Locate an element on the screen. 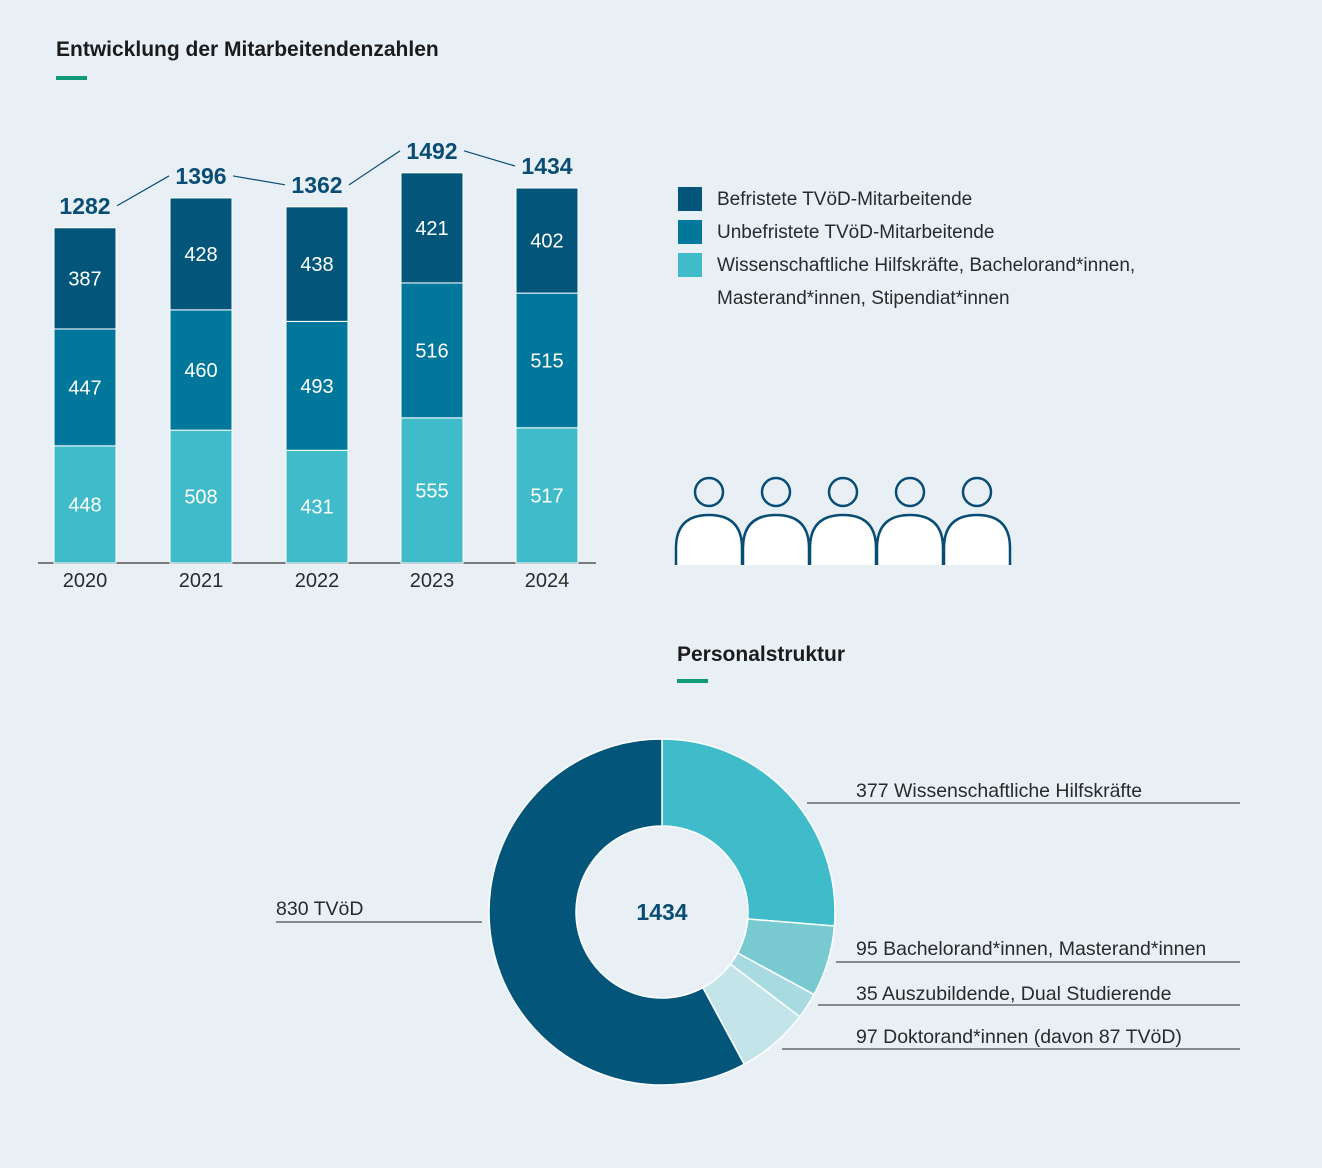 Image resolution: width=1322 pixels, height=1168 pixels. bar-segment-label: 517 is located at coordinates (546, 496).